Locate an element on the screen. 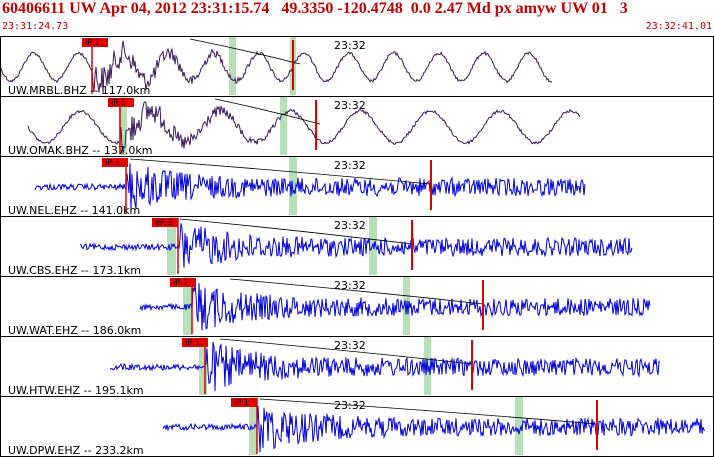  trace-panel: iP:1 23:32 UW.MRBL.BHZ -- 117.0km is located at coordinates (357, 67).